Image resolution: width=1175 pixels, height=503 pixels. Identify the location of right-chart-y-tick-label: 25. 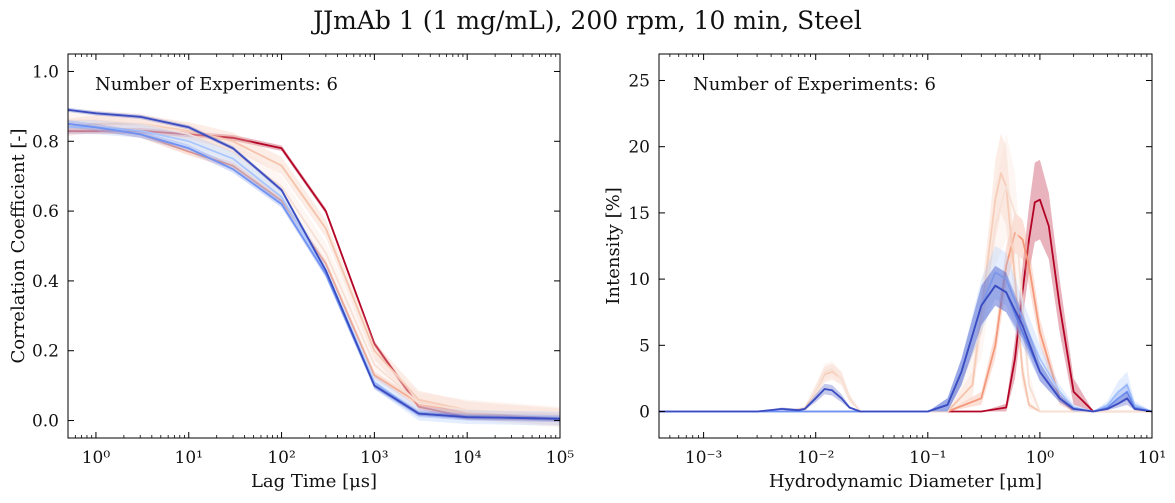
(639, 81).